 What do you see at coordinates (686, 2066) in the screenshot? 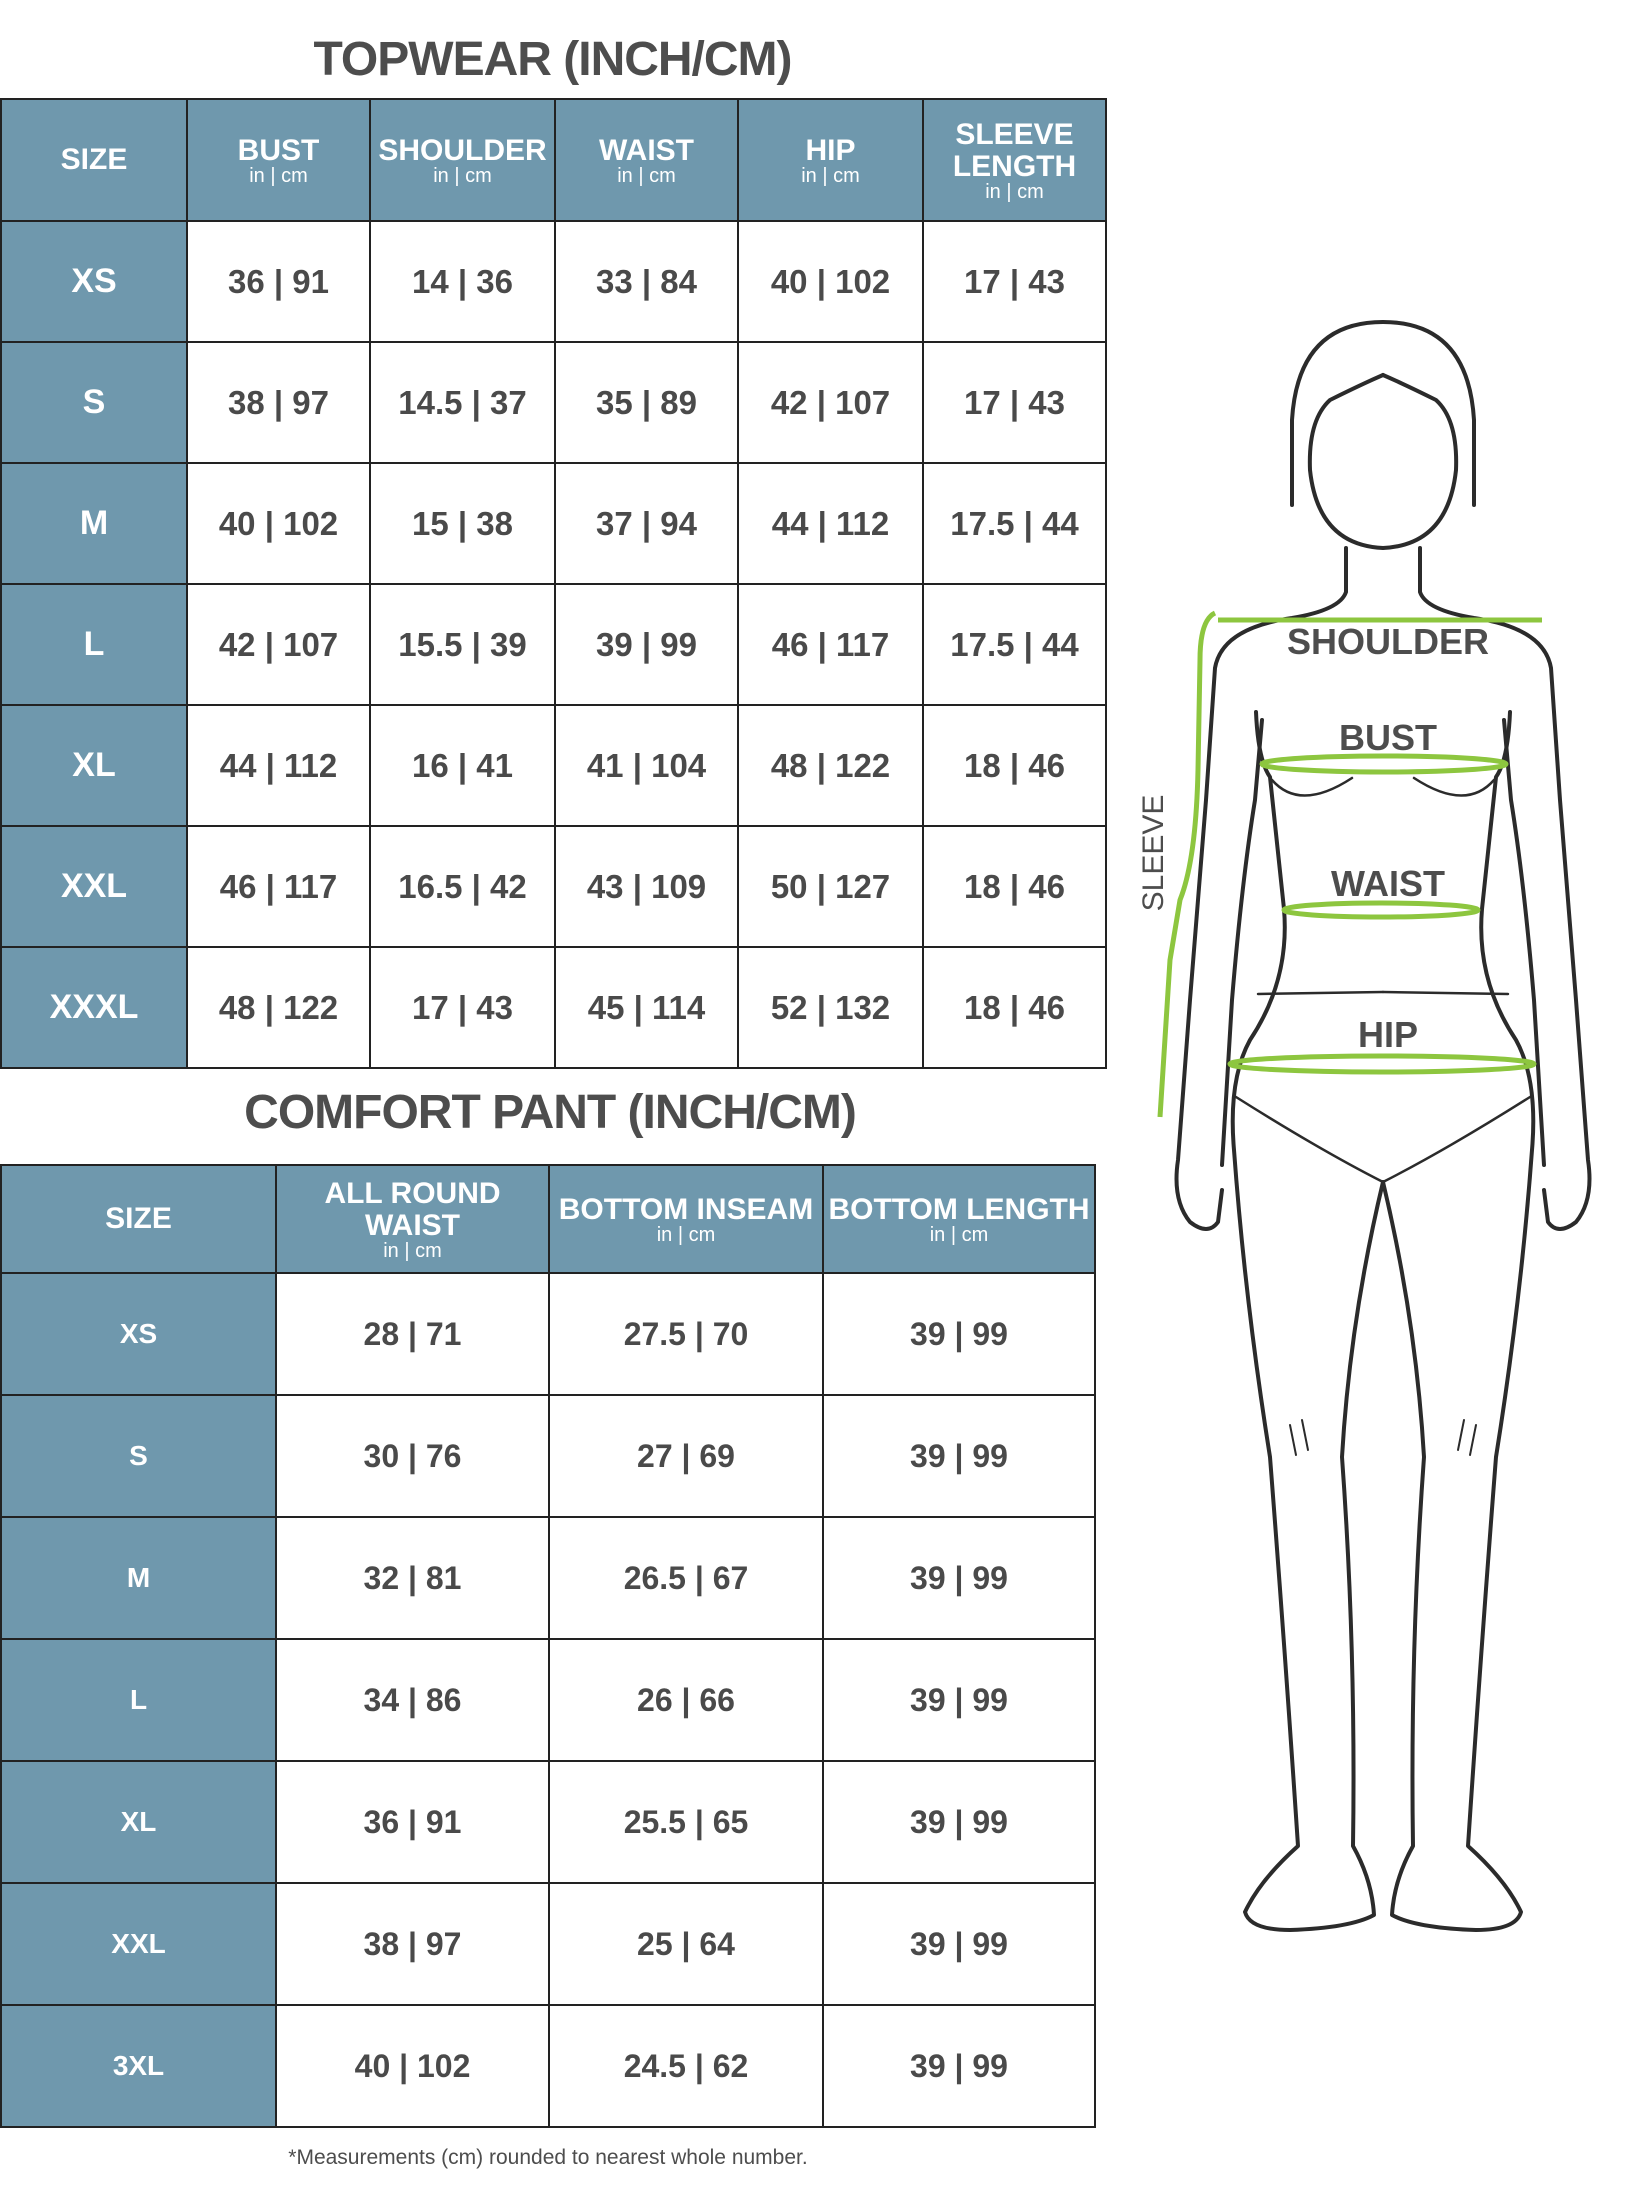
I see `measurement-cell: 24.5 | 62` at bounding box center [686, 2066].